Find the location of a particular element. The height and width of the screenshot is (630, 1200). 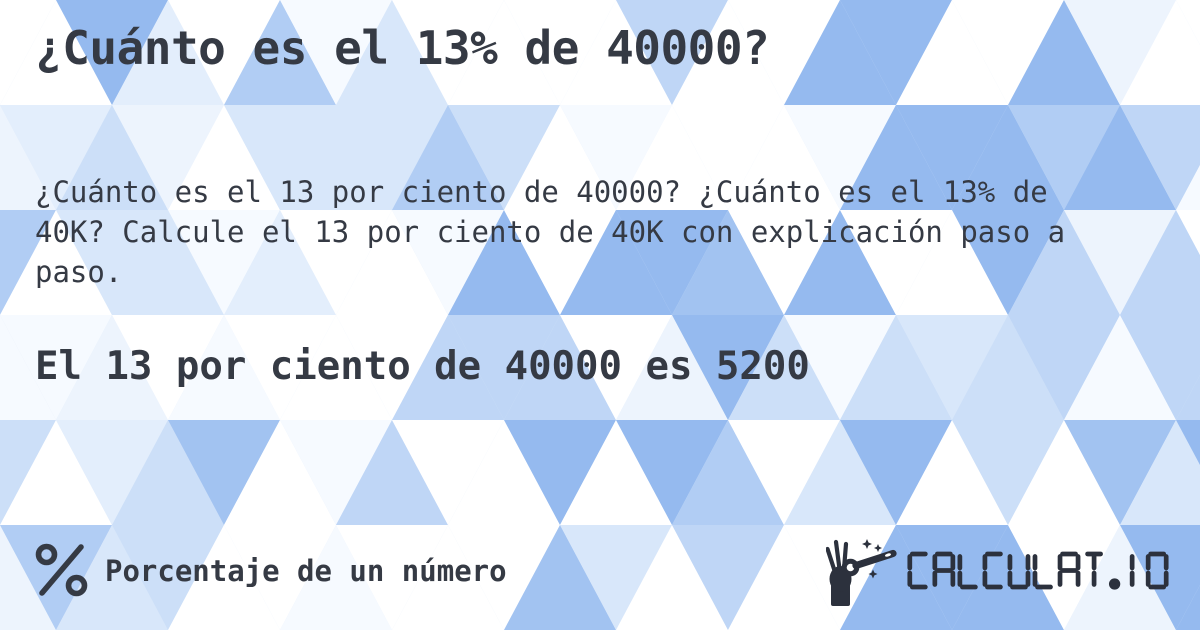

category-label: Porcentaje de un número is located at coordinates (306, 571).